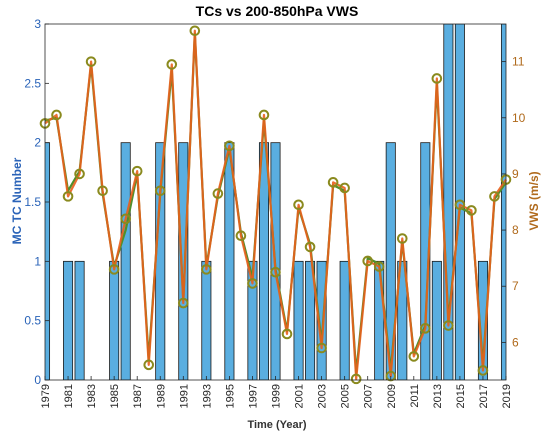 This screenshot has height=435, width=550. Describe the element at coordinates (414, 356) in the screenshot. I see `vws-point-2011` at that location.